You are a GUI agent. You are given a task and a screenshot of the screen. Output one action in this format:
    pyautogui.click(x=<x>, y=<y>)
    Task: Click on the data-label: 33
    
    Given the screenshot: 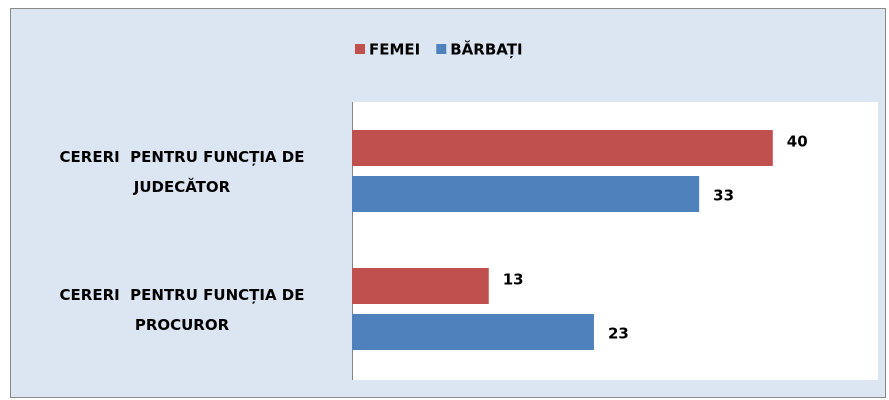 What is the action you would take?
    pyautogui.click(x=723, y=196)
    